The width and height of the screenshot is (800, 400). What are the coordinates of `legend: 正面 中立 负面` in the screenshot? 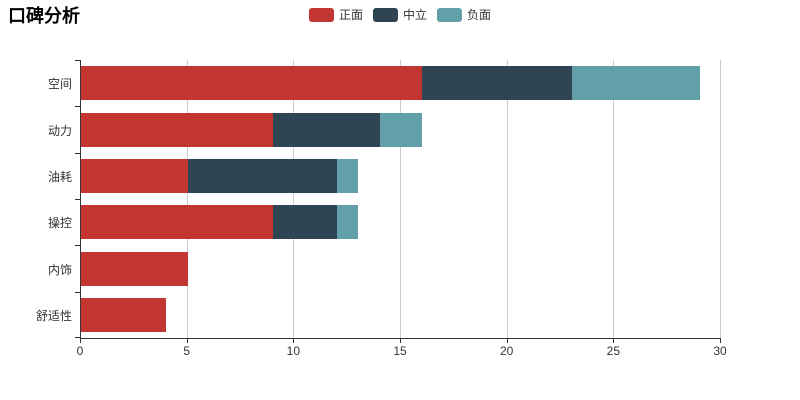 It's located at (399, 15).